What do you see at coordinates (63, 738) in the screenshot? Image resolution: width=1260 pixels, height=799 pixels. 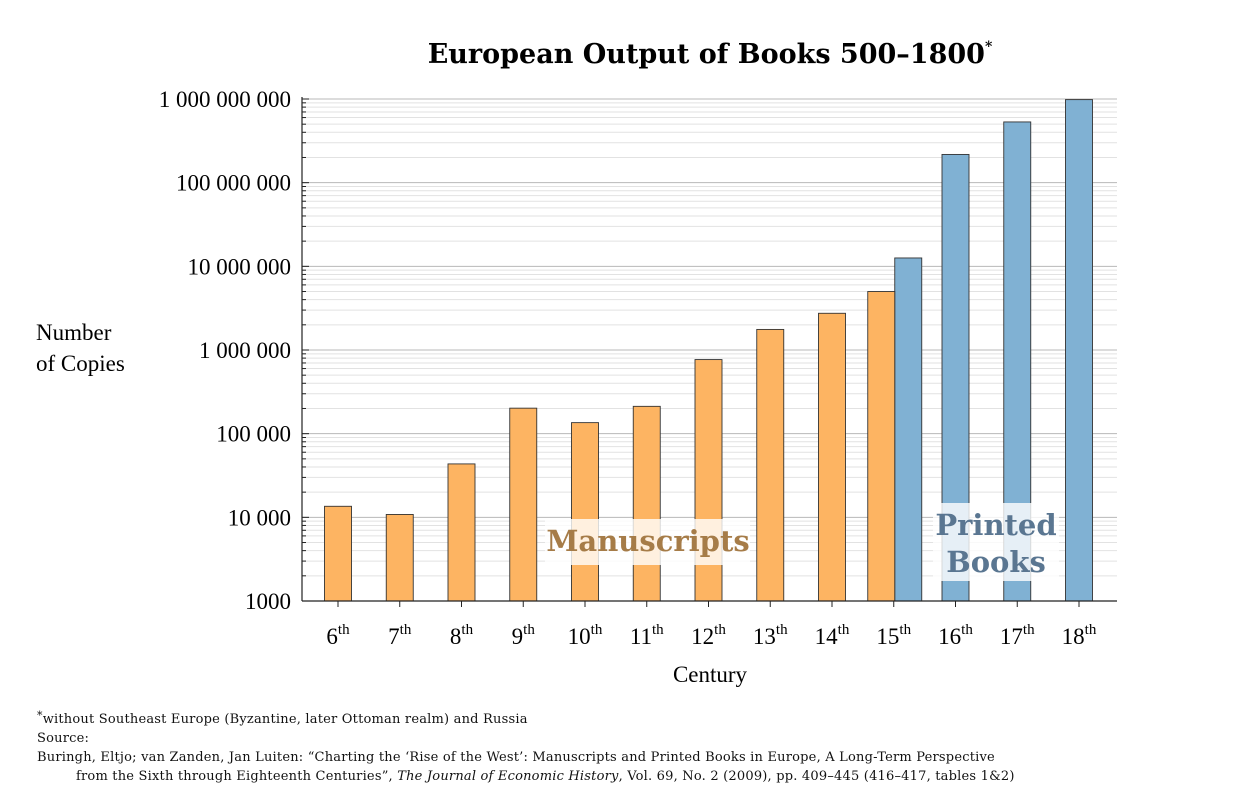 I see `source-label: Source:` at bounding box center [63, 738].